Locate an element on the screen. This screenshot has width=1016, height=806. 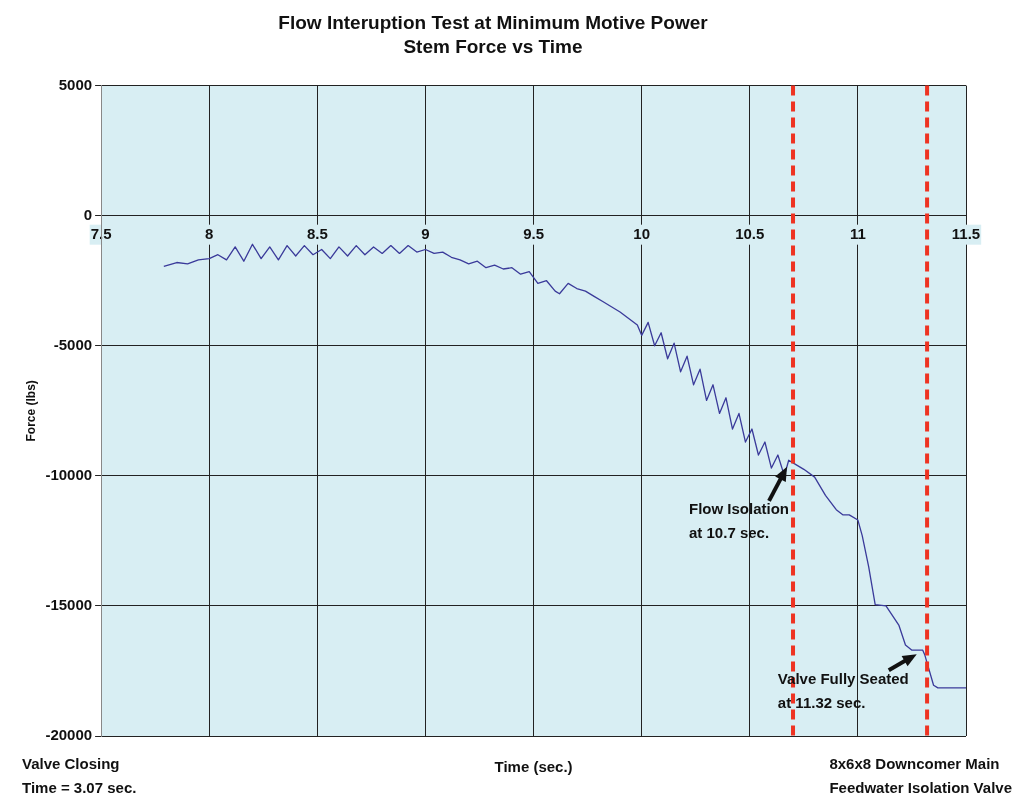
x-tick-label: 11.5 is located at coordinates (966, 233).